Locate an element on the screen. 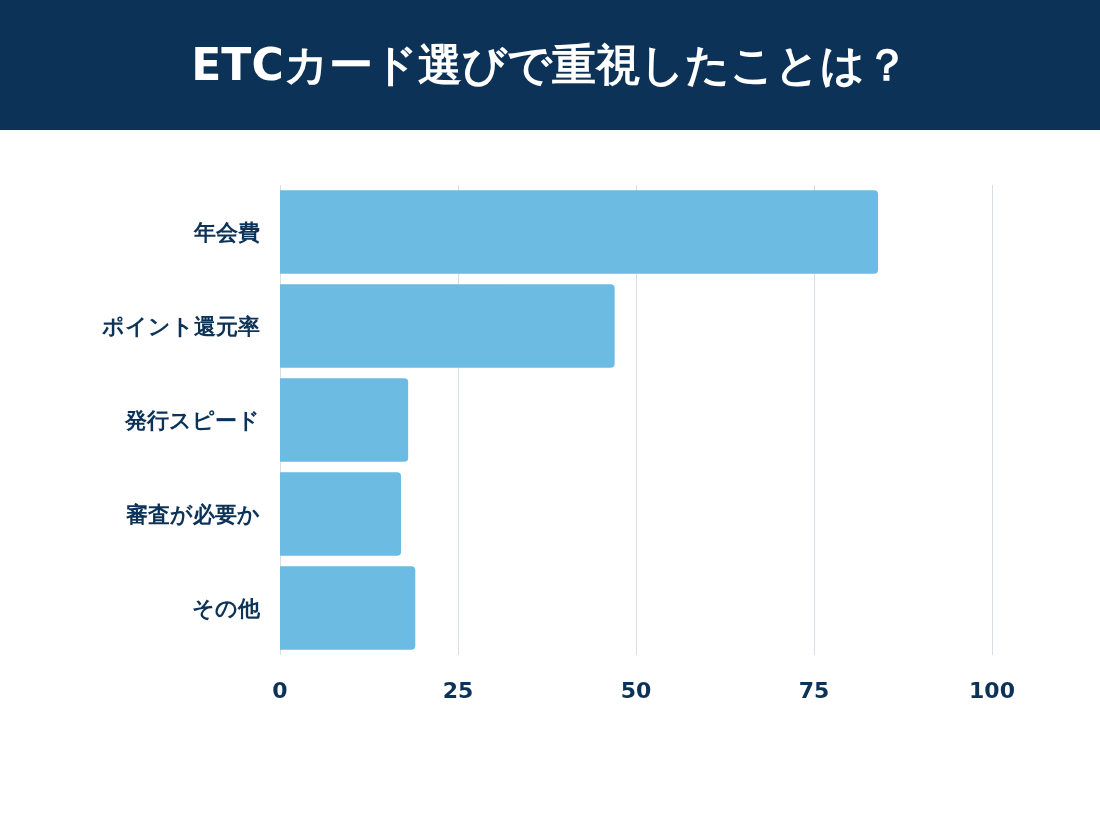 This screenshot has height=825, width=1100. y-tick-label: ポイント還元率 is located at coordinates (180, 326).